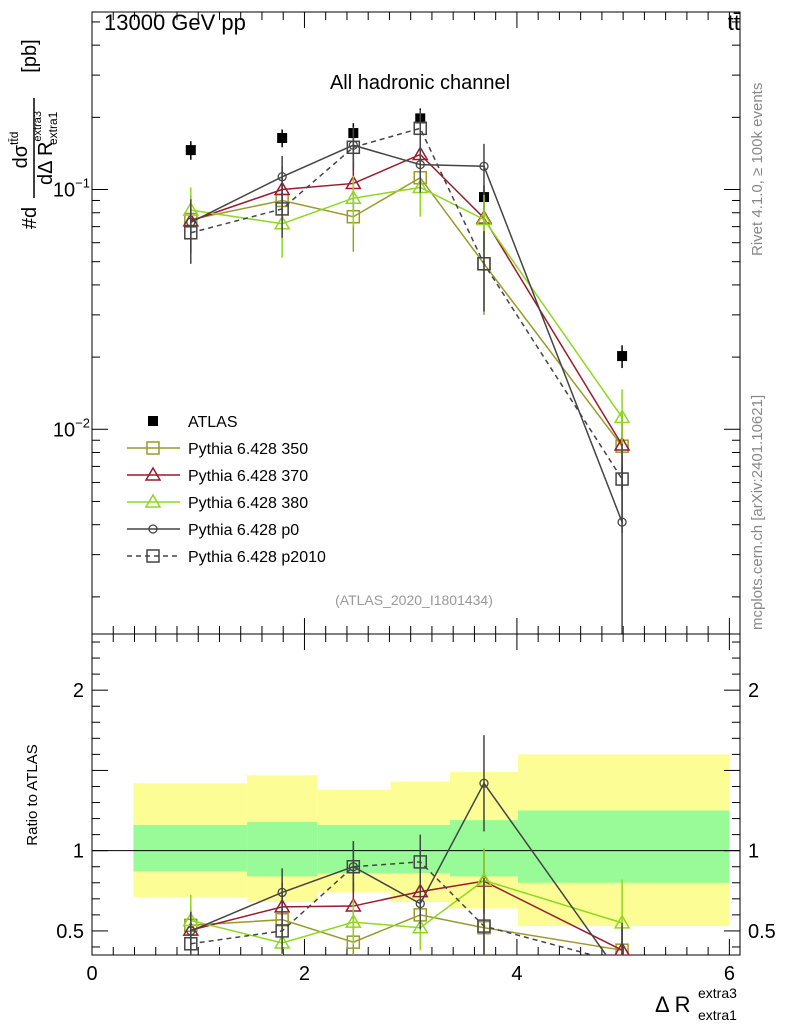 This screenshot has width=786, height=1029. Describe the element at coordinates (729, 974) in the screenshot. I see `x-tick-label: 6` at that location.